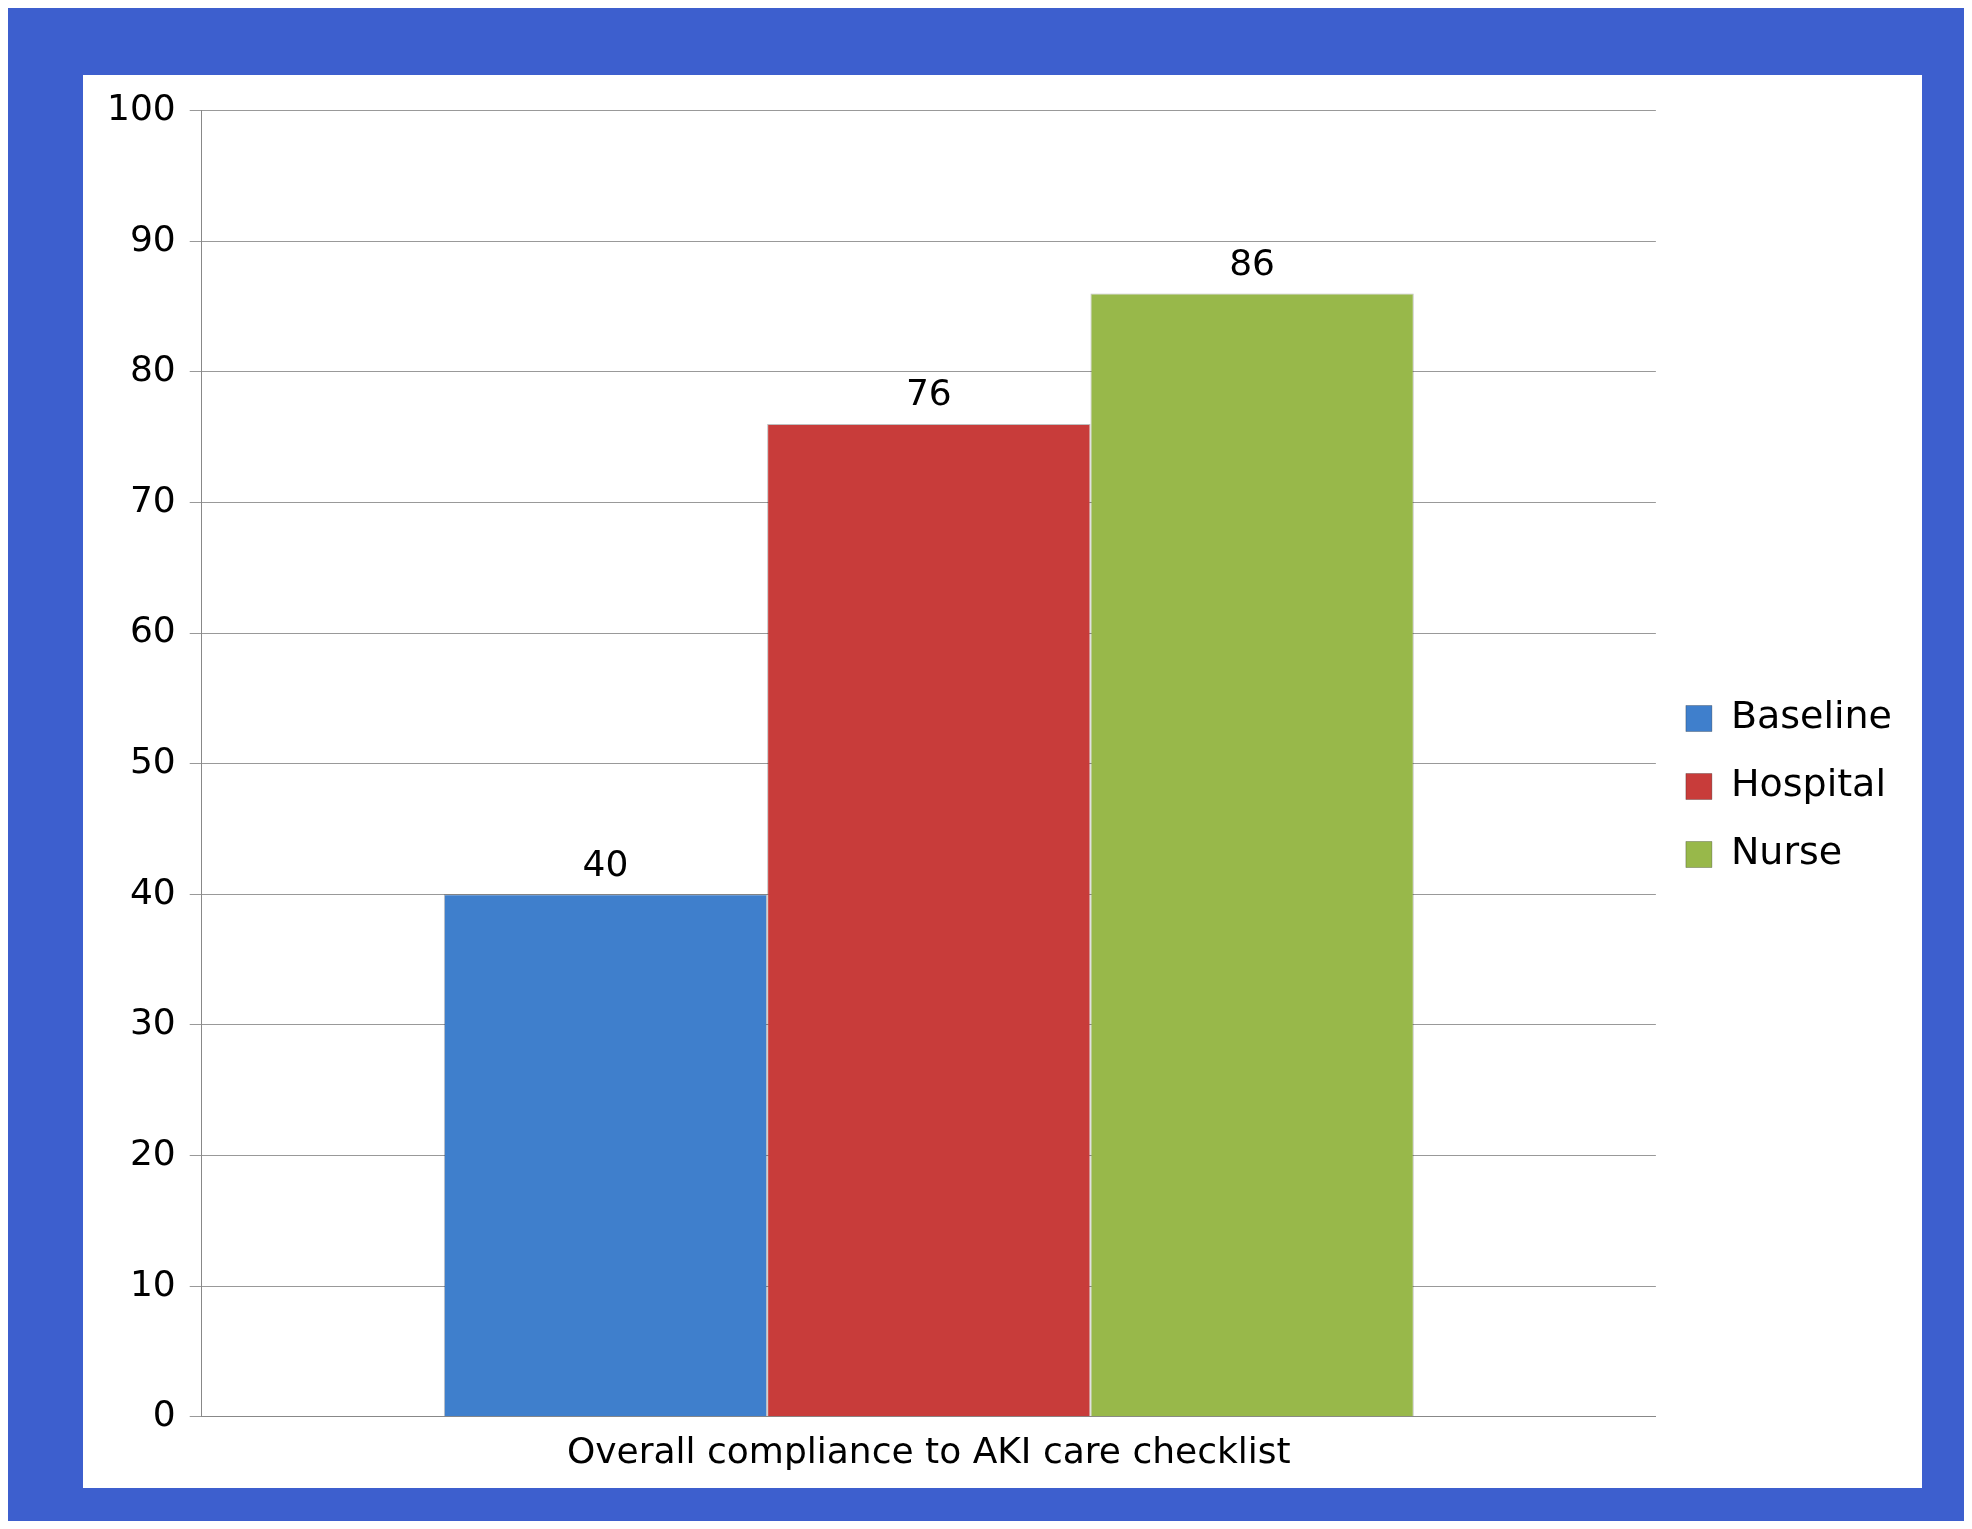 The height and width of the screenshot is (1529, 1972). Describe the element at coordinates (164, 1414) in the screenshot. I see `y-tick-label: 0` at that location.